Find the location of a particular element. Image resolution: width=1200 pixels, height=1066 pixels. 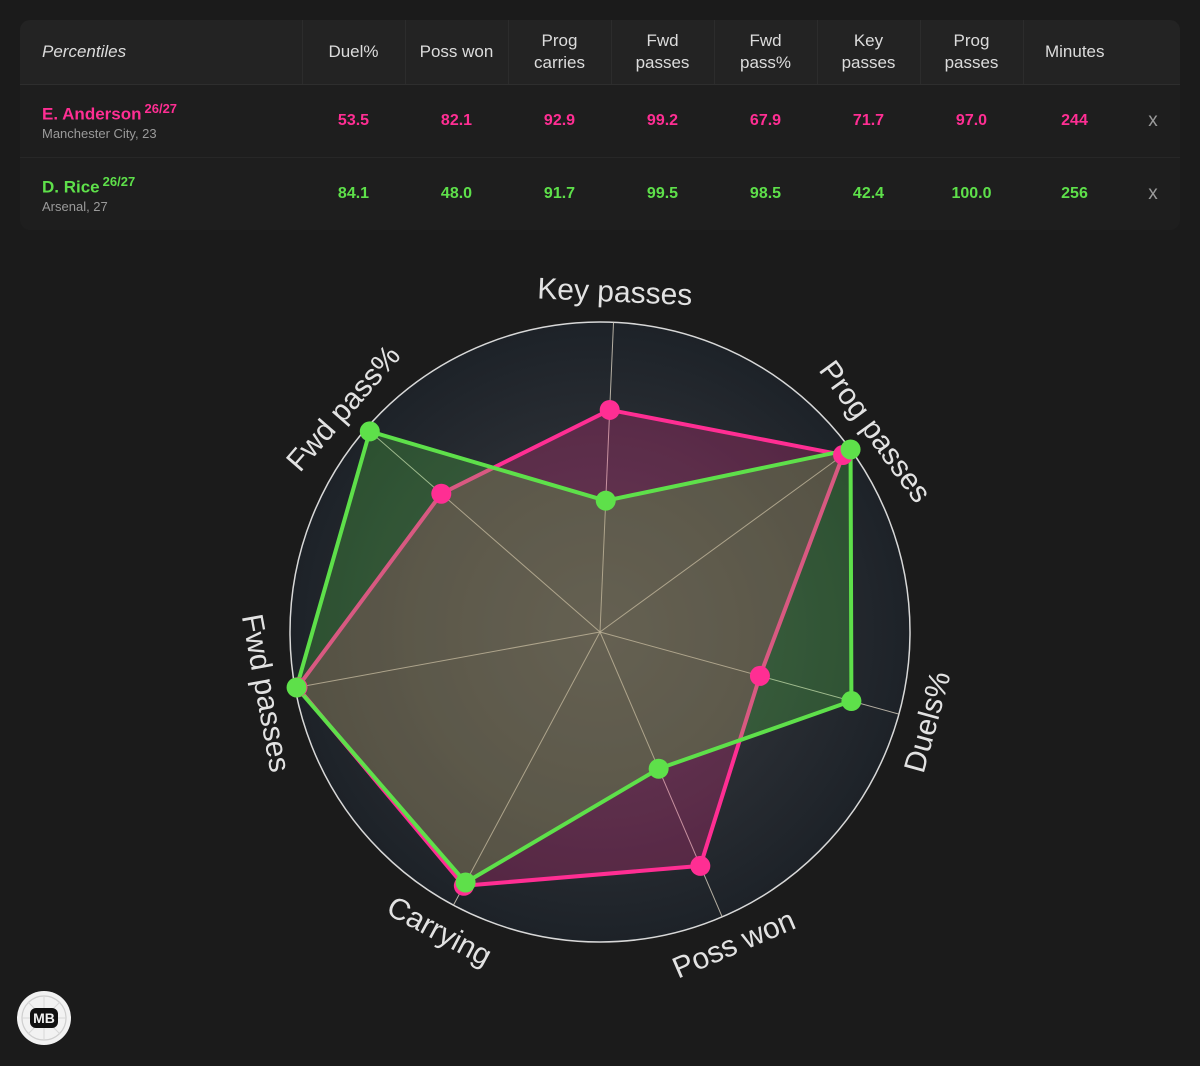

percentiles-header: Percentiles is located at coordinates (161, 52).